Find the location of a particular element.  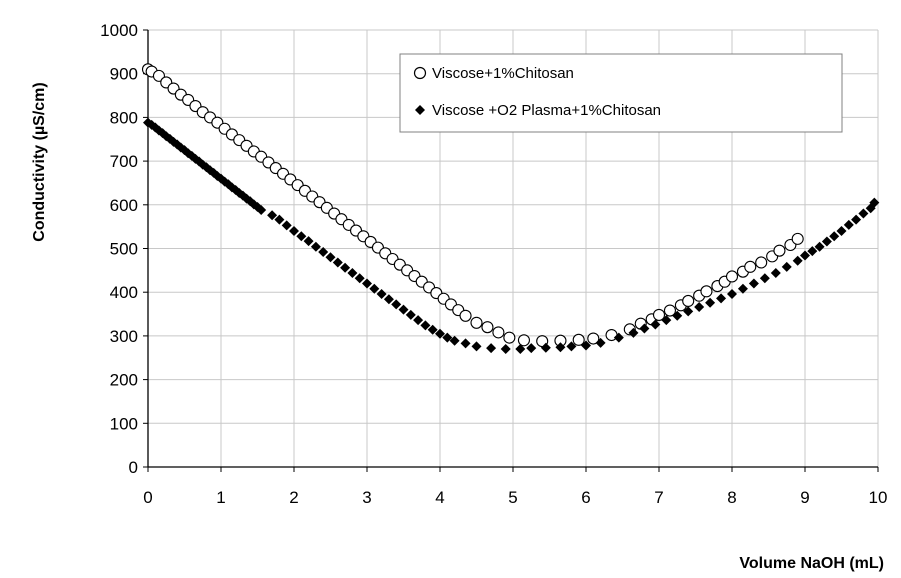

x-tick-labels: 0 1 2 3 4 5 6 7 8 9 10 is located at coordinates (515, 497).